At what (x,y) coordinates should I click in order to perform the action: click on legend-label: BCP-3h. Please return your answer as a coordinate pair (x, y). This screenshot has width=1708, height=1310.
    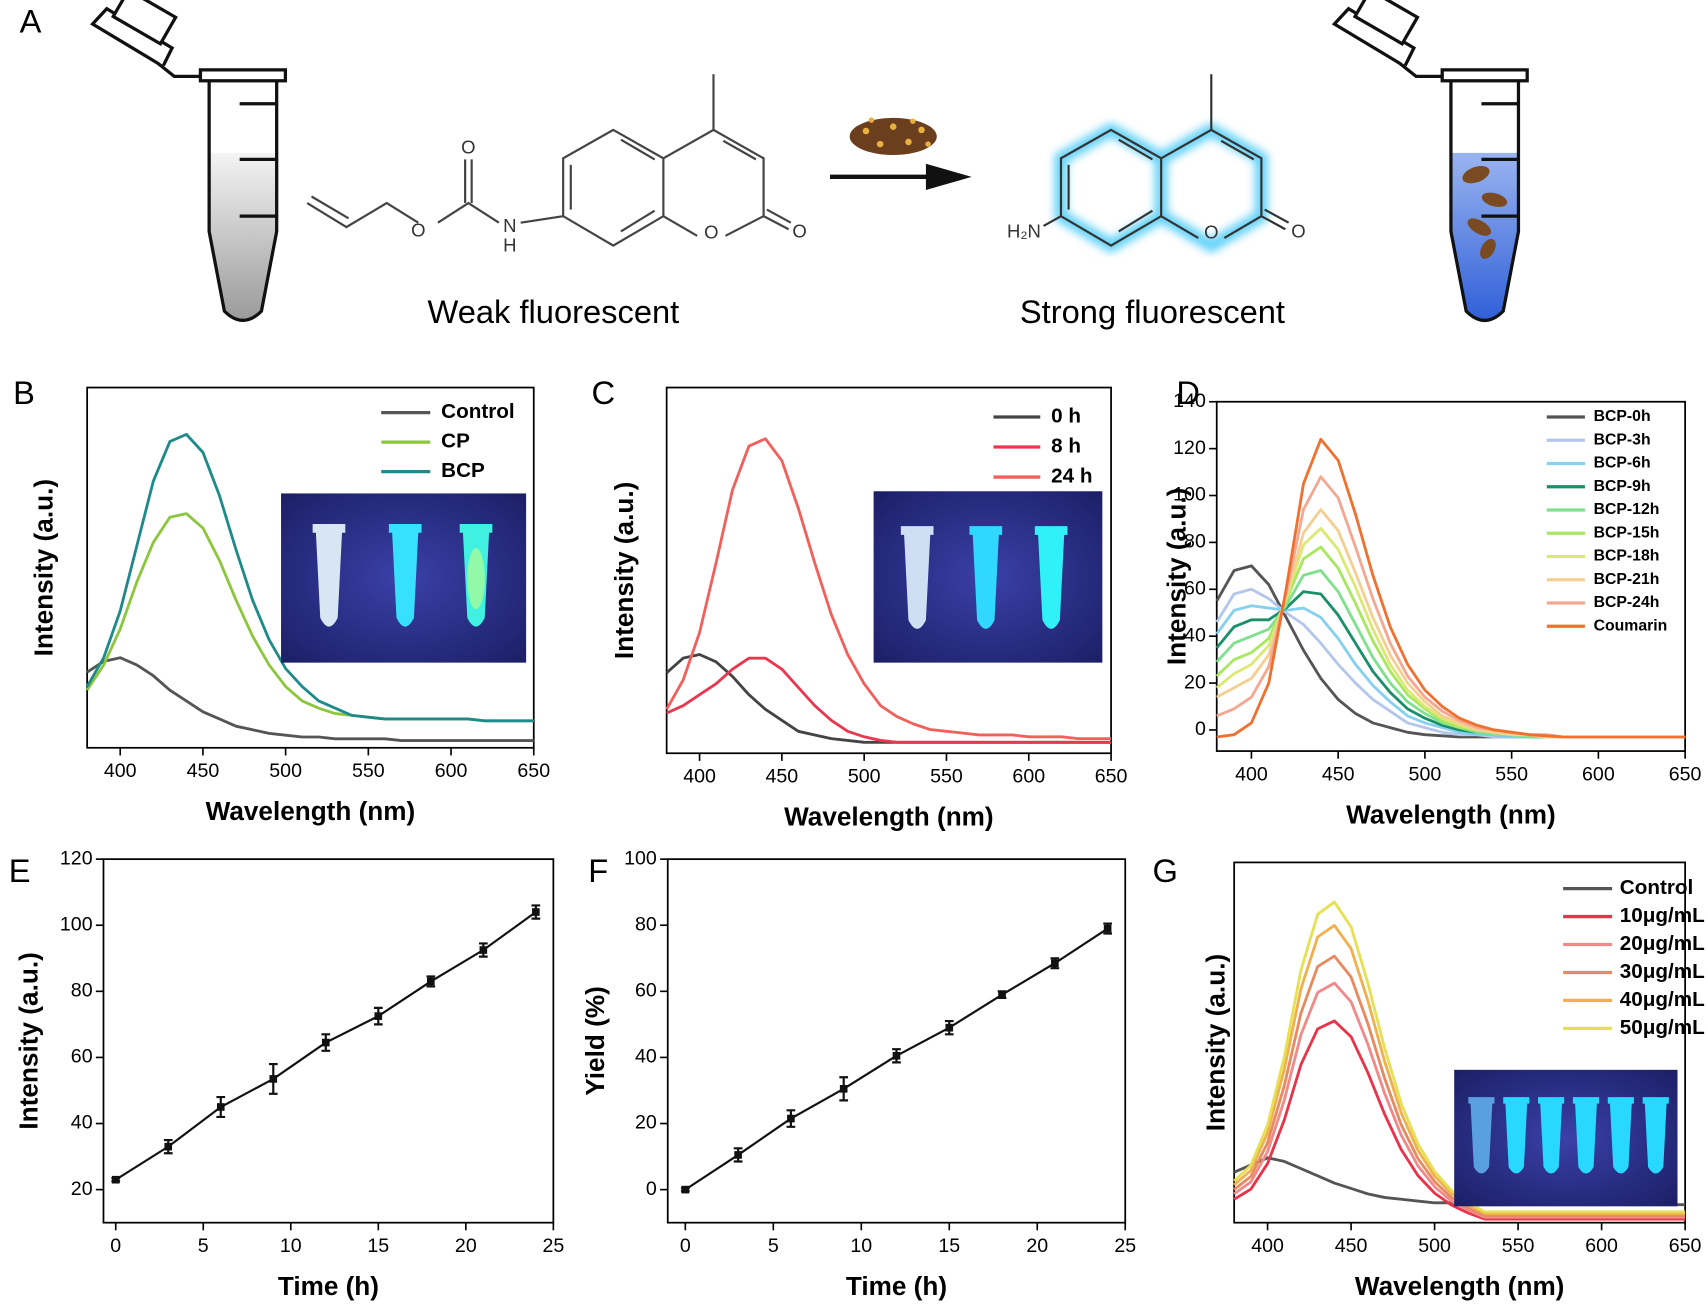
    Looking at the image, I should click on (1622, 439).